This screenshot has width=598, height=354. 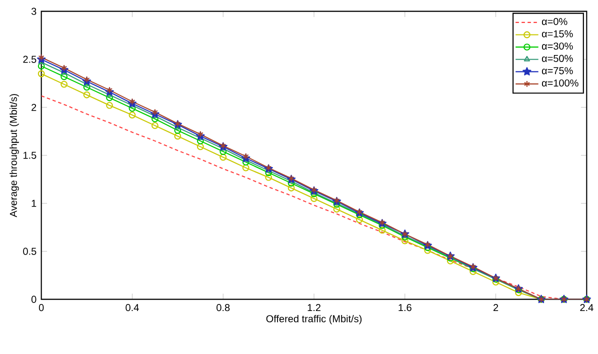 I want to click on y-axis-title: Average throughput (Mbit/s), so click(x=14, y=156).